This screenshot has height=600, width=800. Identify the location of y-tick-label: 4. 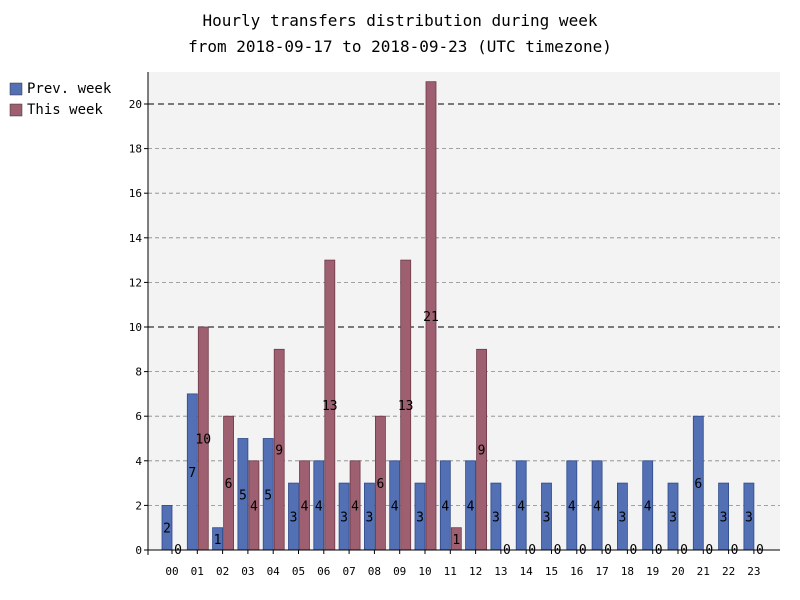
(138, 461).